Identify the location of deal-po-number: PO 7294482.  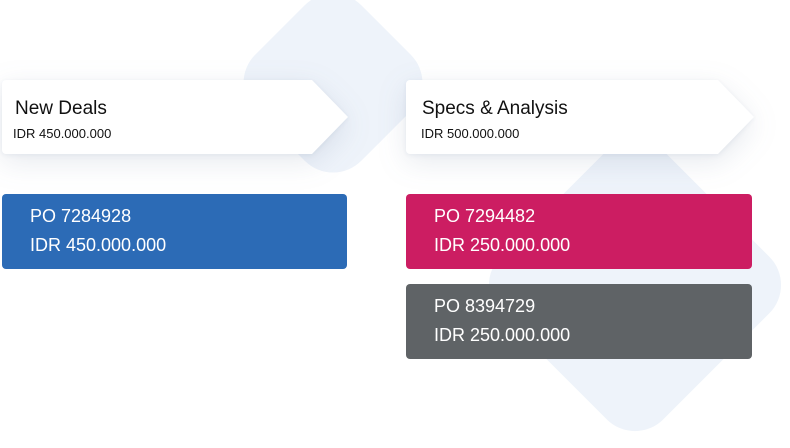
(485, 216).